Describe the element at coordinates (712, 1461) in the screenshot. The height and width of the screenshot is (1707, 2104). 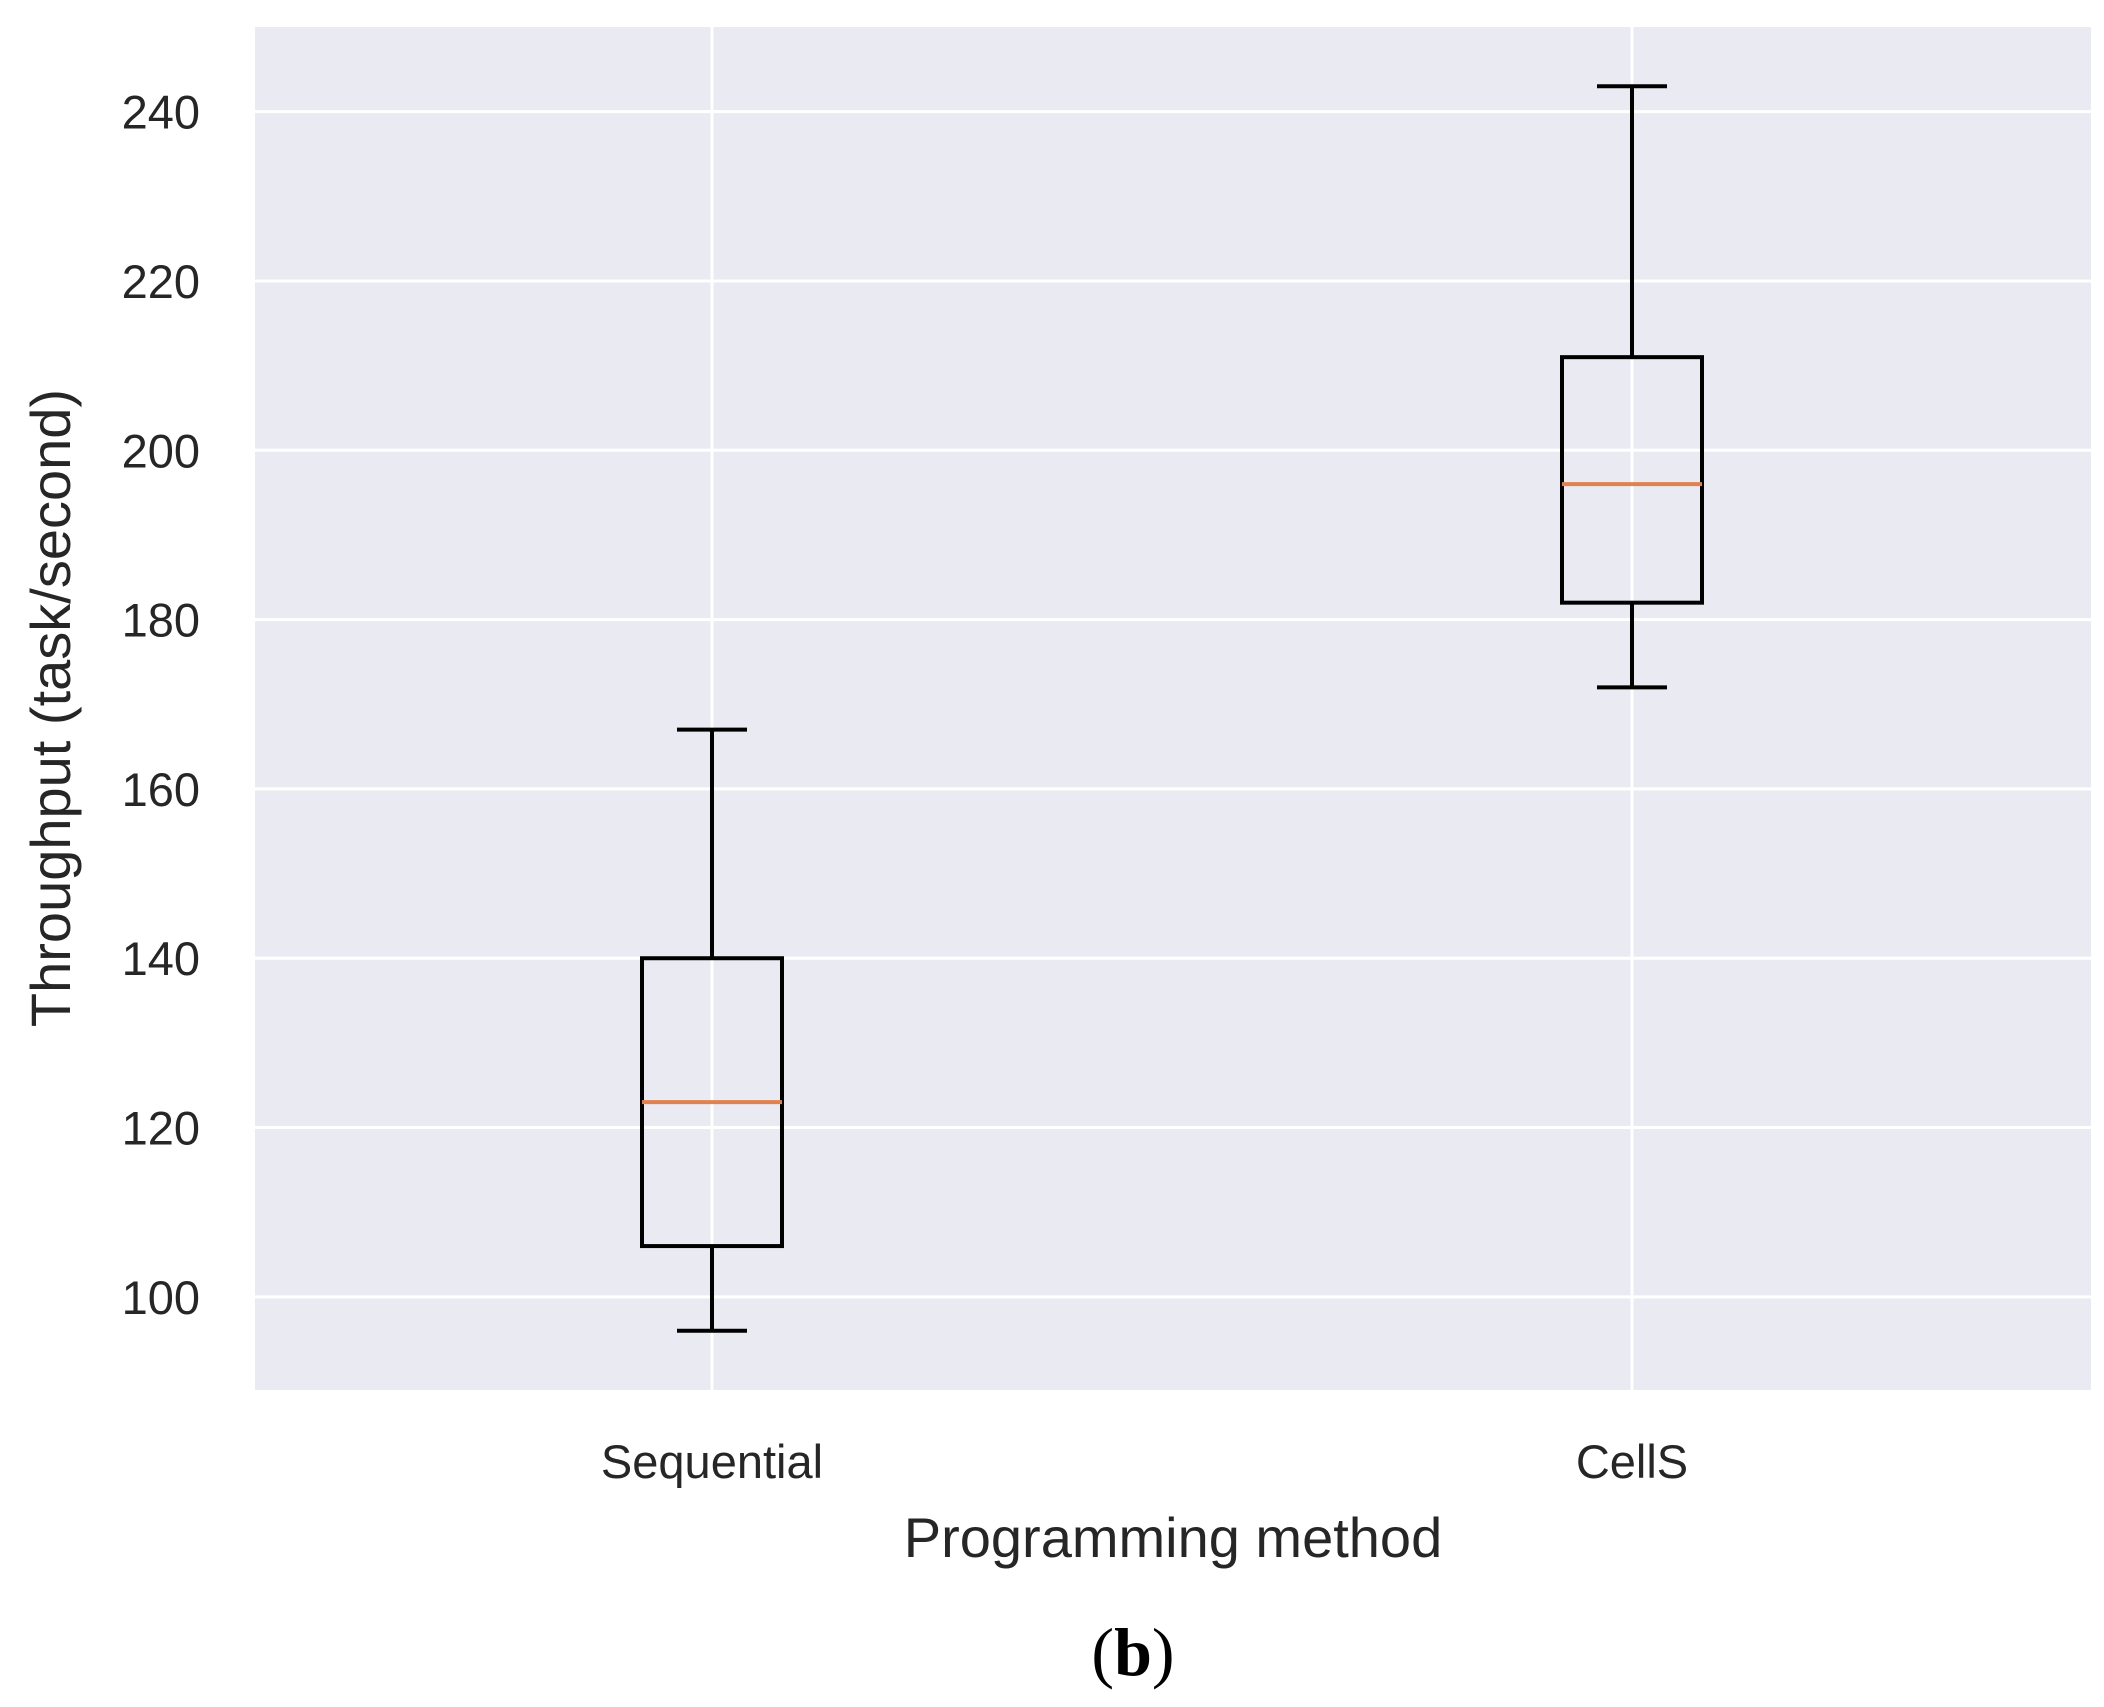
I see `x-tick-label: Sequential` at that location.